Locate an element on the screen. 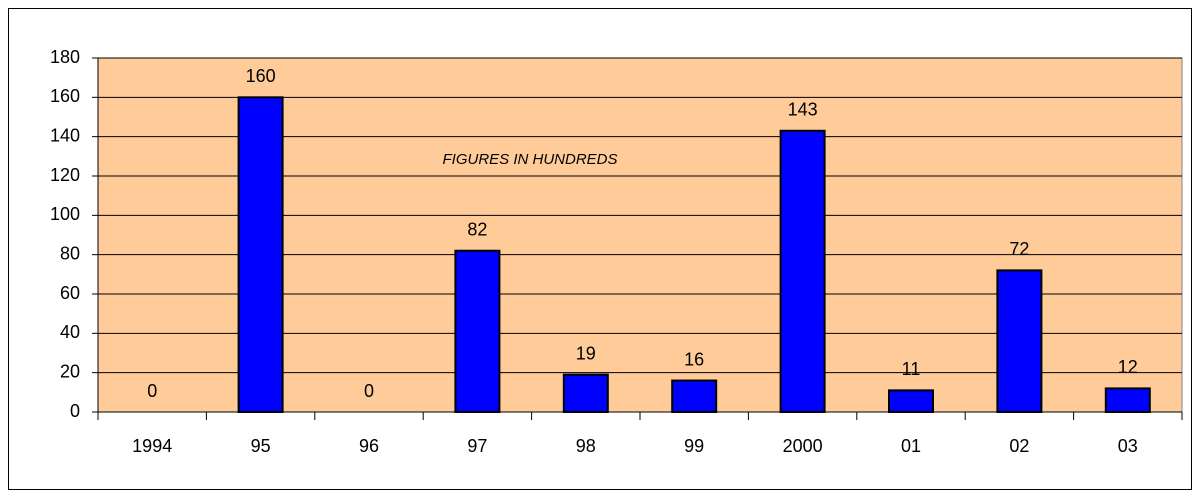 The image size is (1200, 500). y-tick-label: 0 is located at coordinates (75, 411).